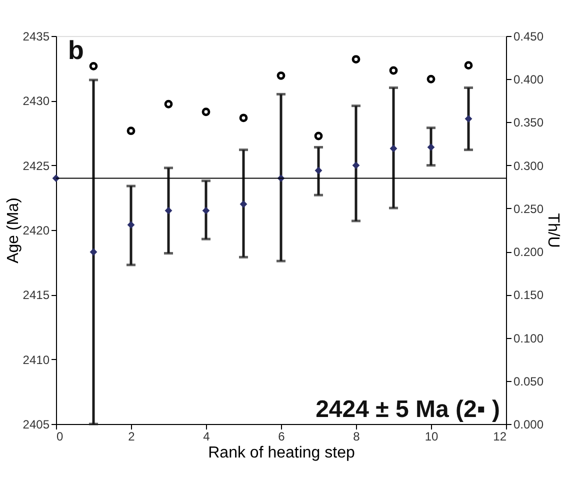 Image resolution: width=588 pixels, height=482 pixels. What do you see at coordinates (36, 359) in the screenshot?
I see `y-tick-label: 2410` at bounding box center [36, 359].